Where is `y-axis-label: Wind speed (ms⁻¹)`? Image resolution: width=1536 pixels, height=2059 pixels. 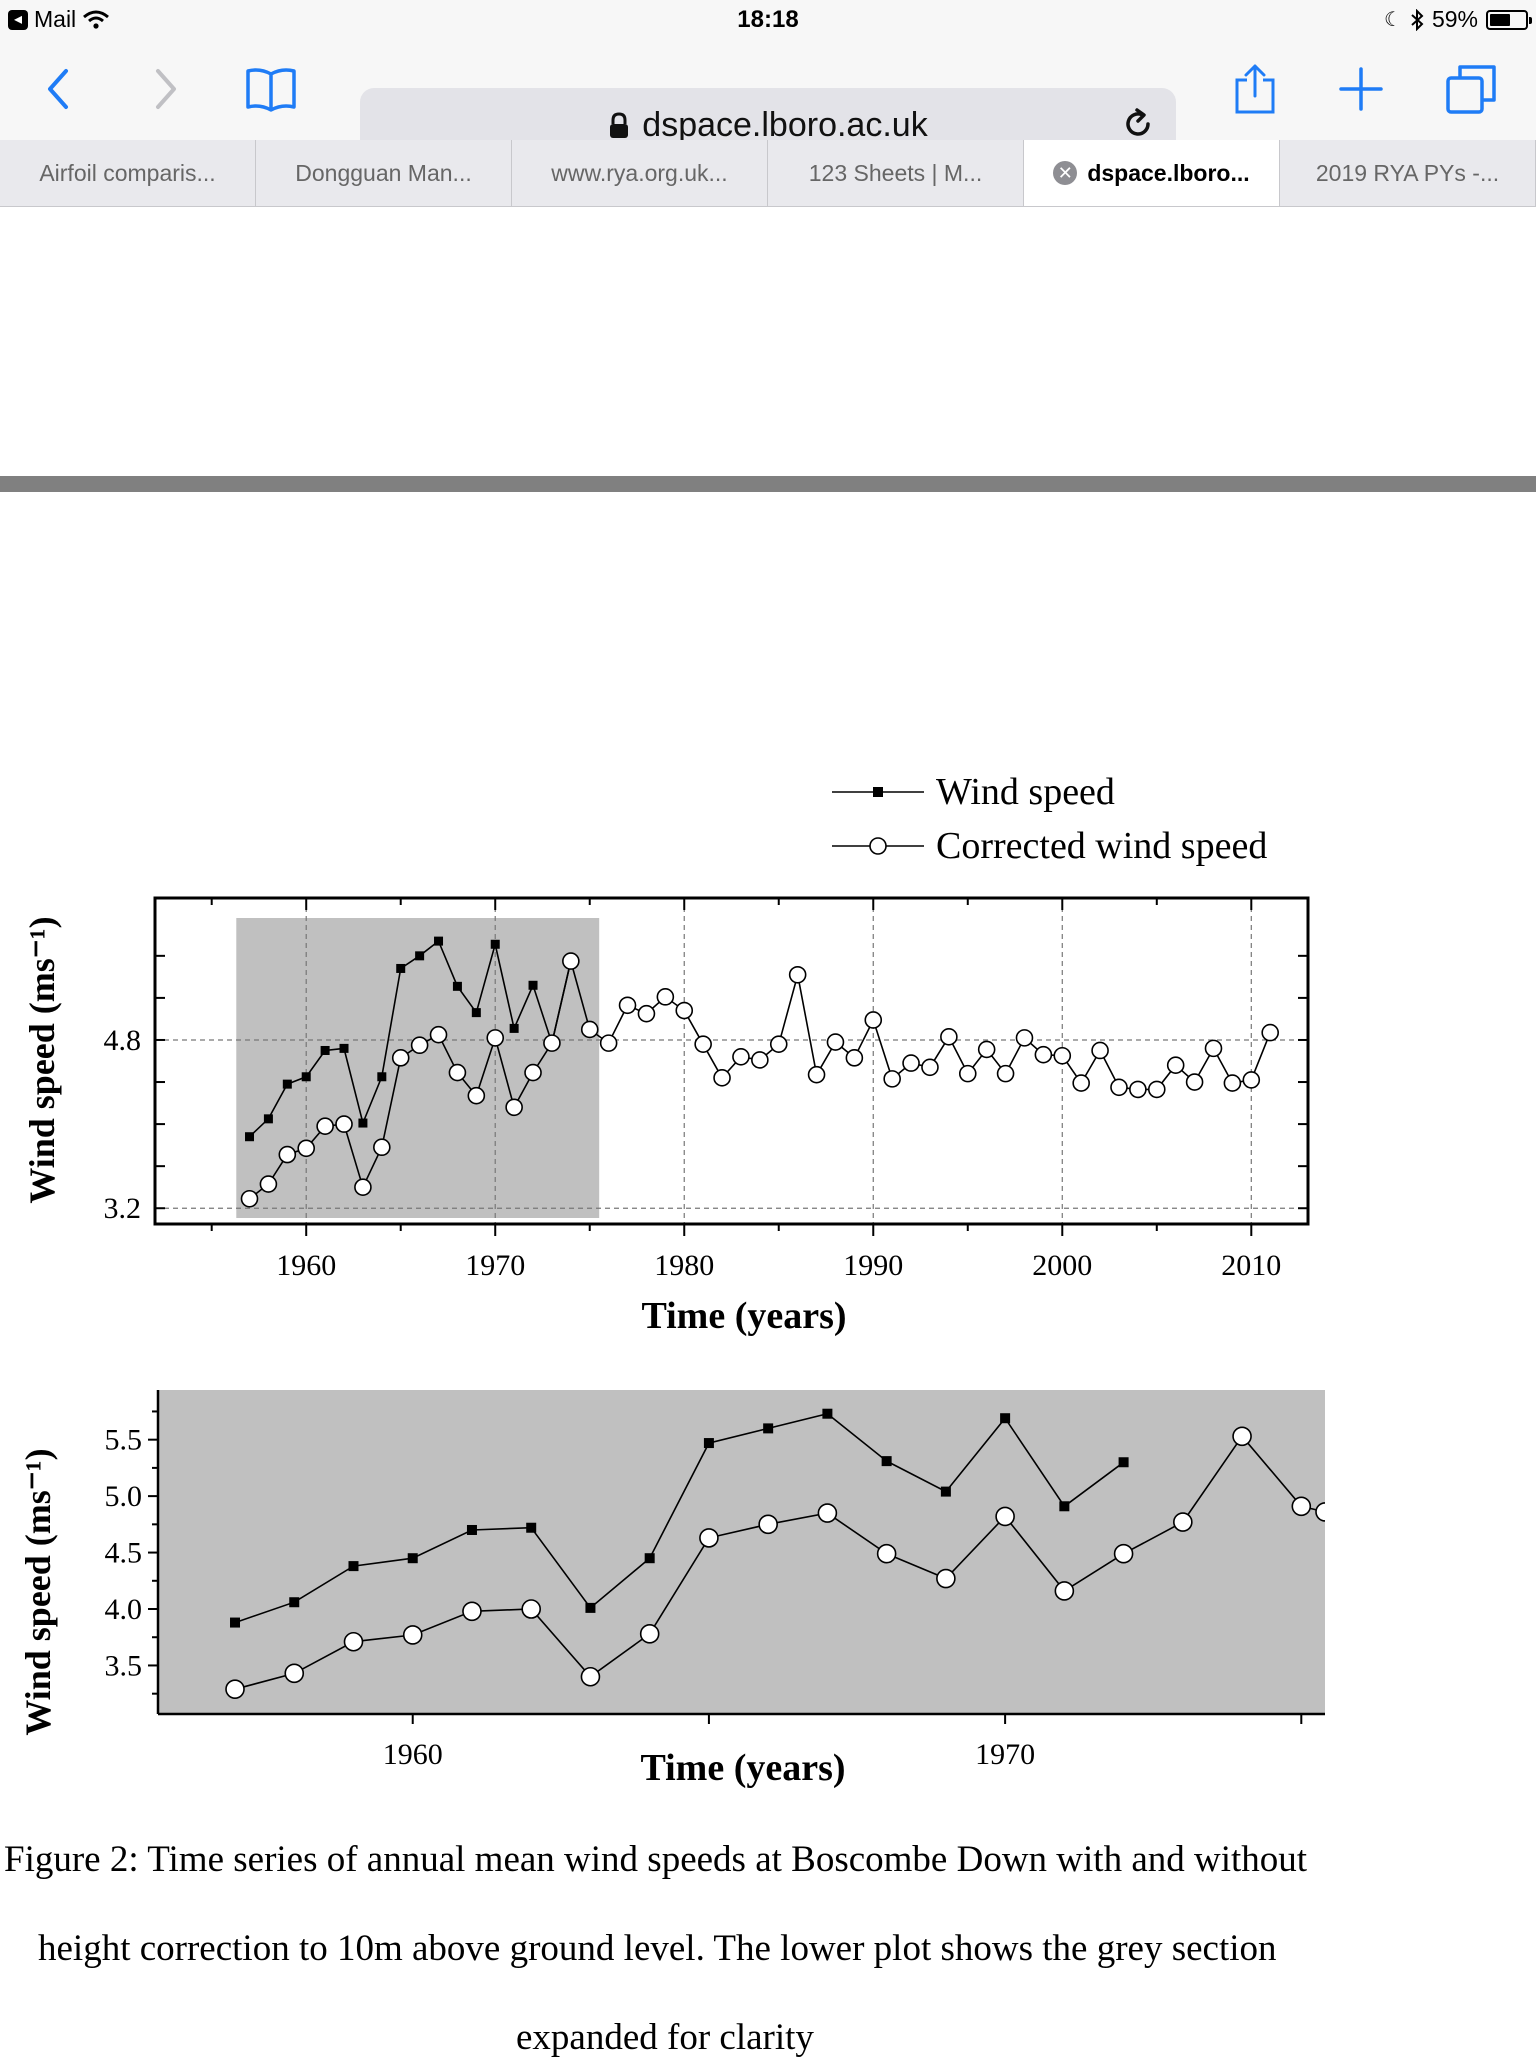 y-axis-label: Wind speed (ms⁻¹) is located at coordinates (38, 1591).